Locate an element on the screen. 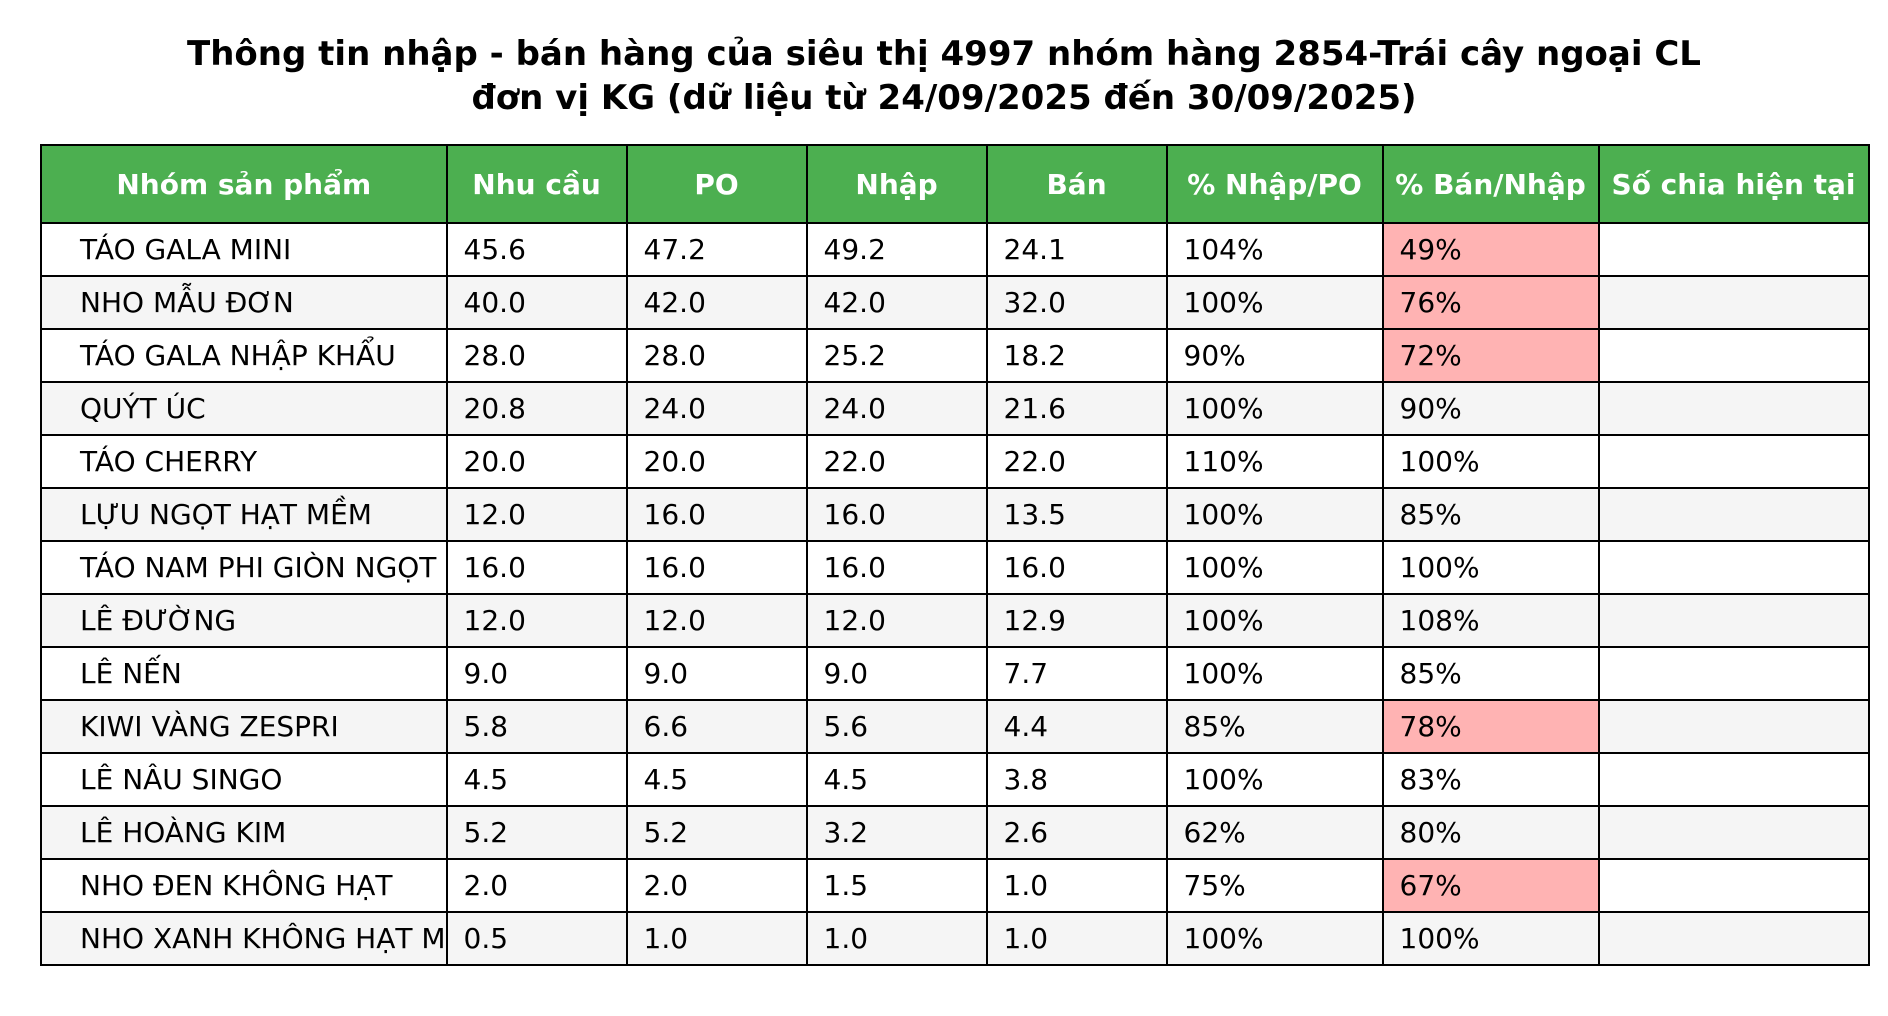 The width and height of the screenshot is (1888, 1016). demand-cell: 2.0 is located at coordinates (536, 885).